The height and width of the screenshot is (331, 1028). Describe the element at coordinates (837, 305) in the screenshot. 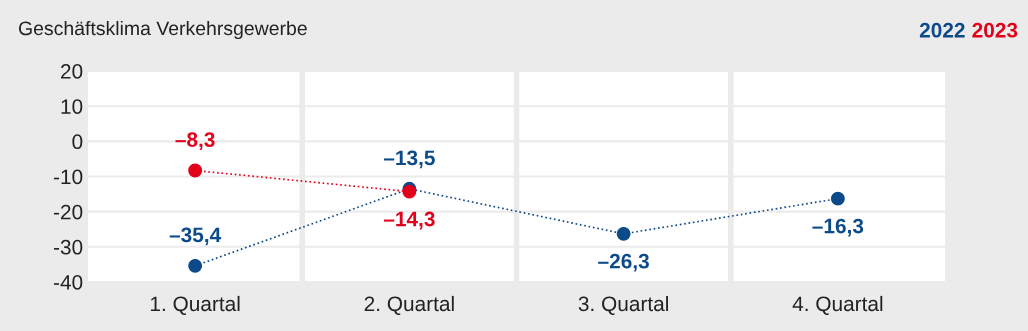

I see `x-tick-label: 4. Quartal` at that location.